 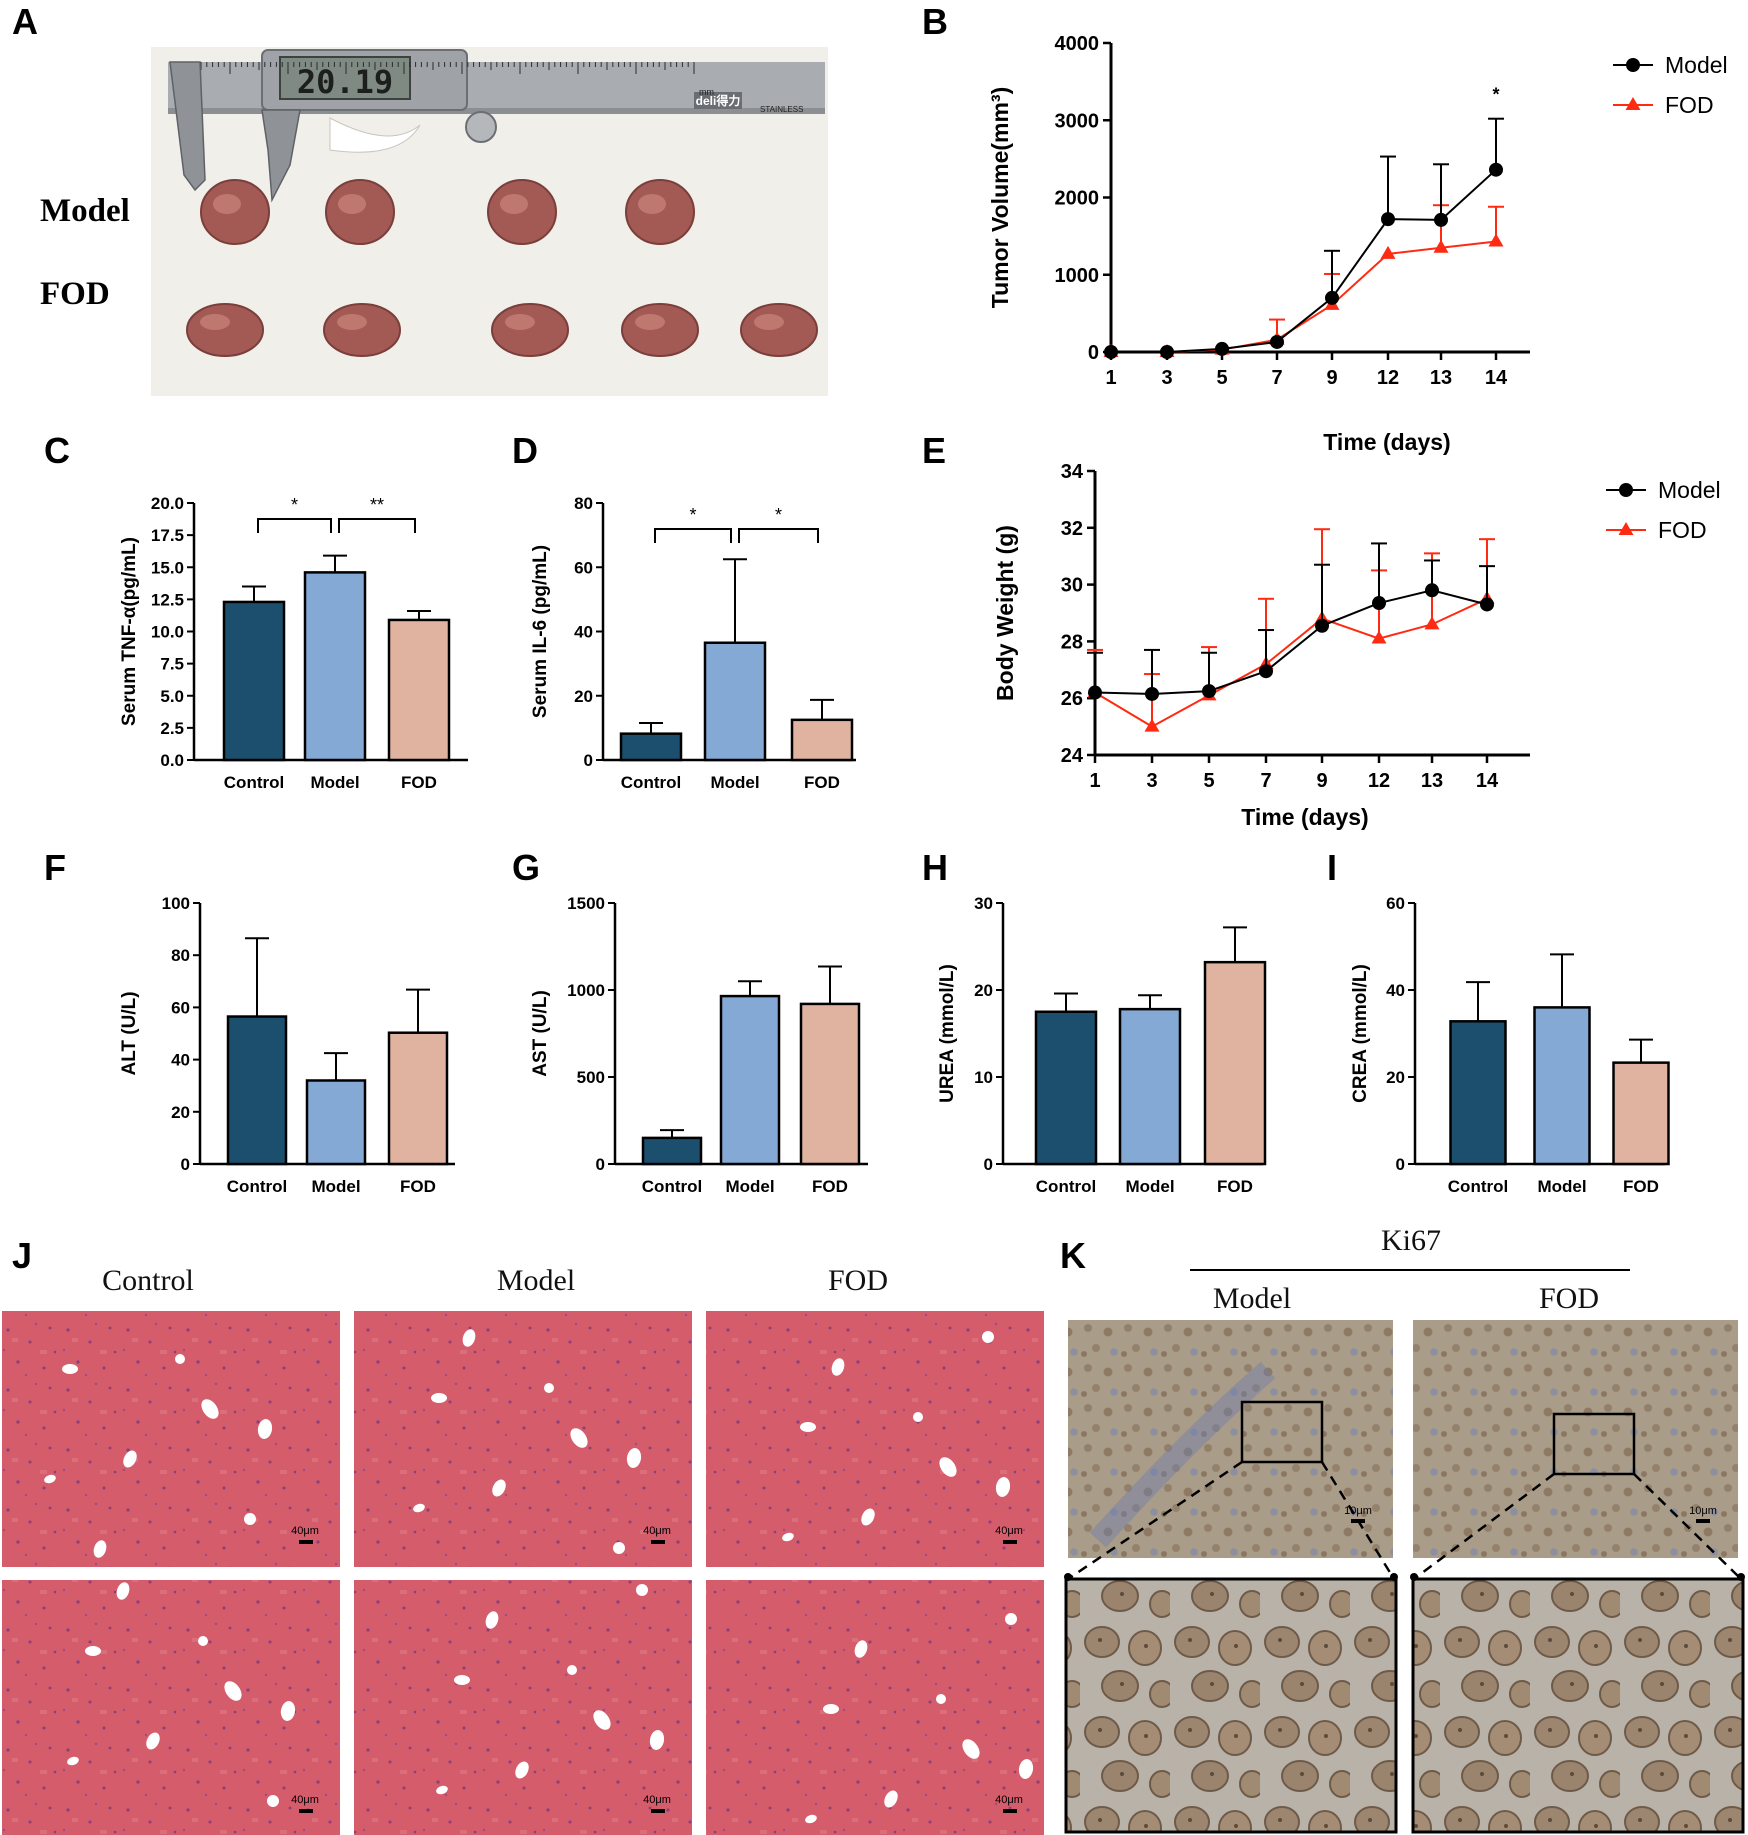 What do you see at coordinates (1265, 781) in the screenshot?
I see `x-tick-label: 7` at bounding box center [1265, 781].